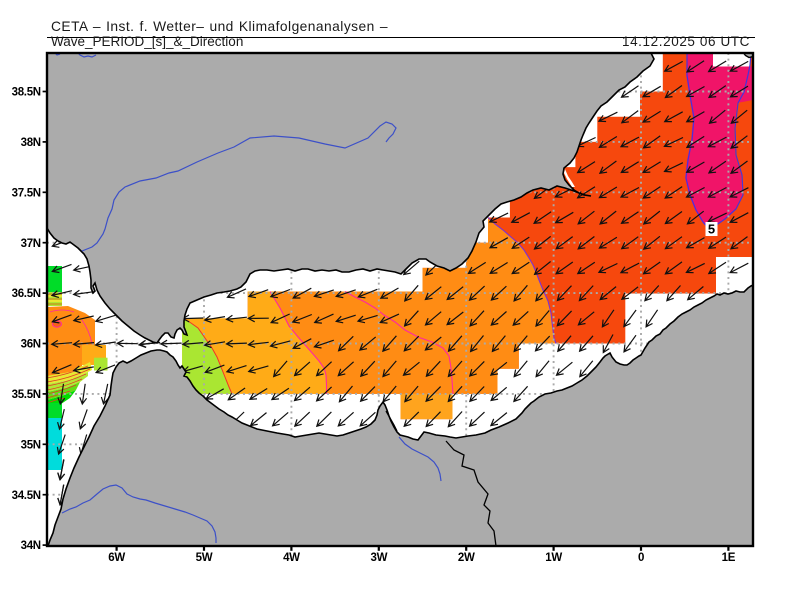 The height and width of the screenshot is (605, 800). I want to click on svg-text: 1E, so click(729, 558).